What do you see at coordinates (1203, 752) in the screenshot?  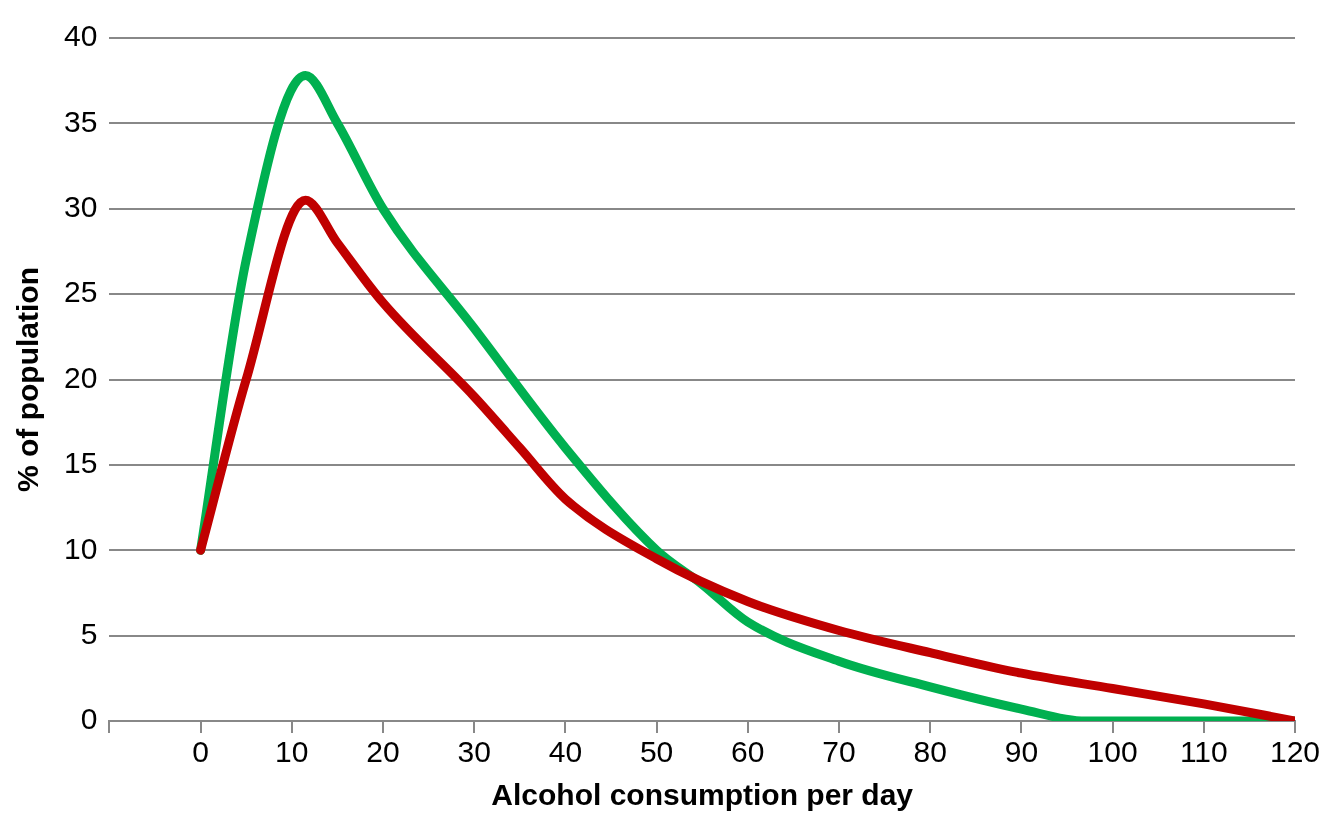 I see `x-tick-label: 110` at bounding box center [1203, 752].